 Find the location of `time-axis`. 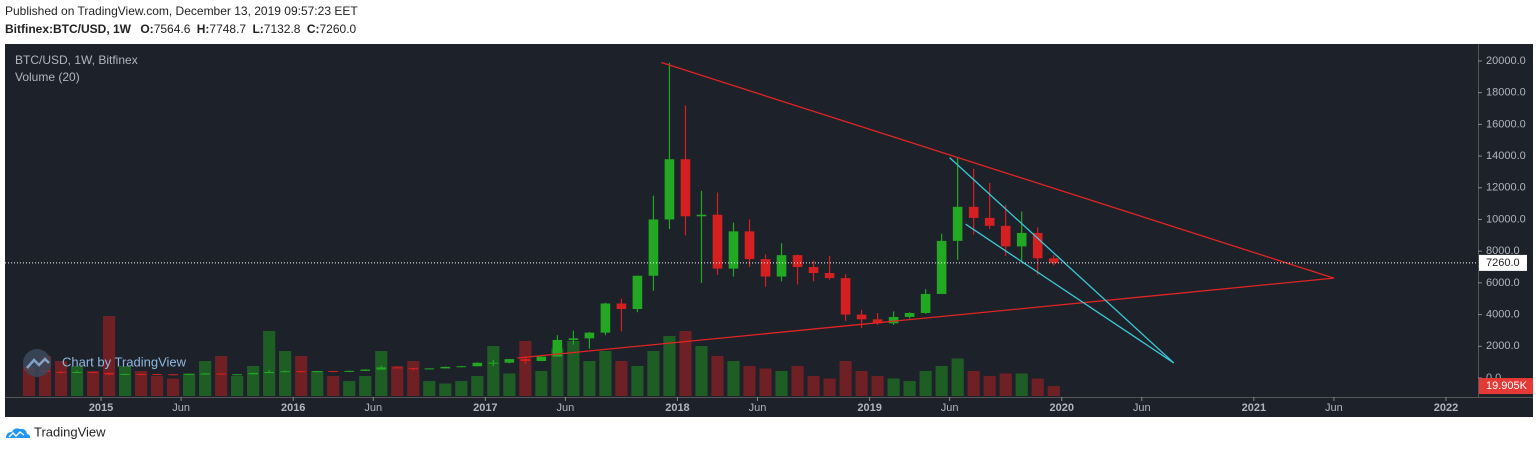

time-axis is located at coordinates (769, 407).